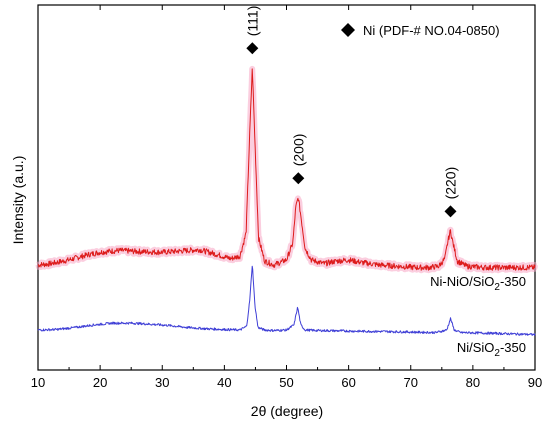  What do you see at coordinates (38, 382) in the screenshot?
I see `x-tick-label-10: 10` at bounding box center [38, 382].